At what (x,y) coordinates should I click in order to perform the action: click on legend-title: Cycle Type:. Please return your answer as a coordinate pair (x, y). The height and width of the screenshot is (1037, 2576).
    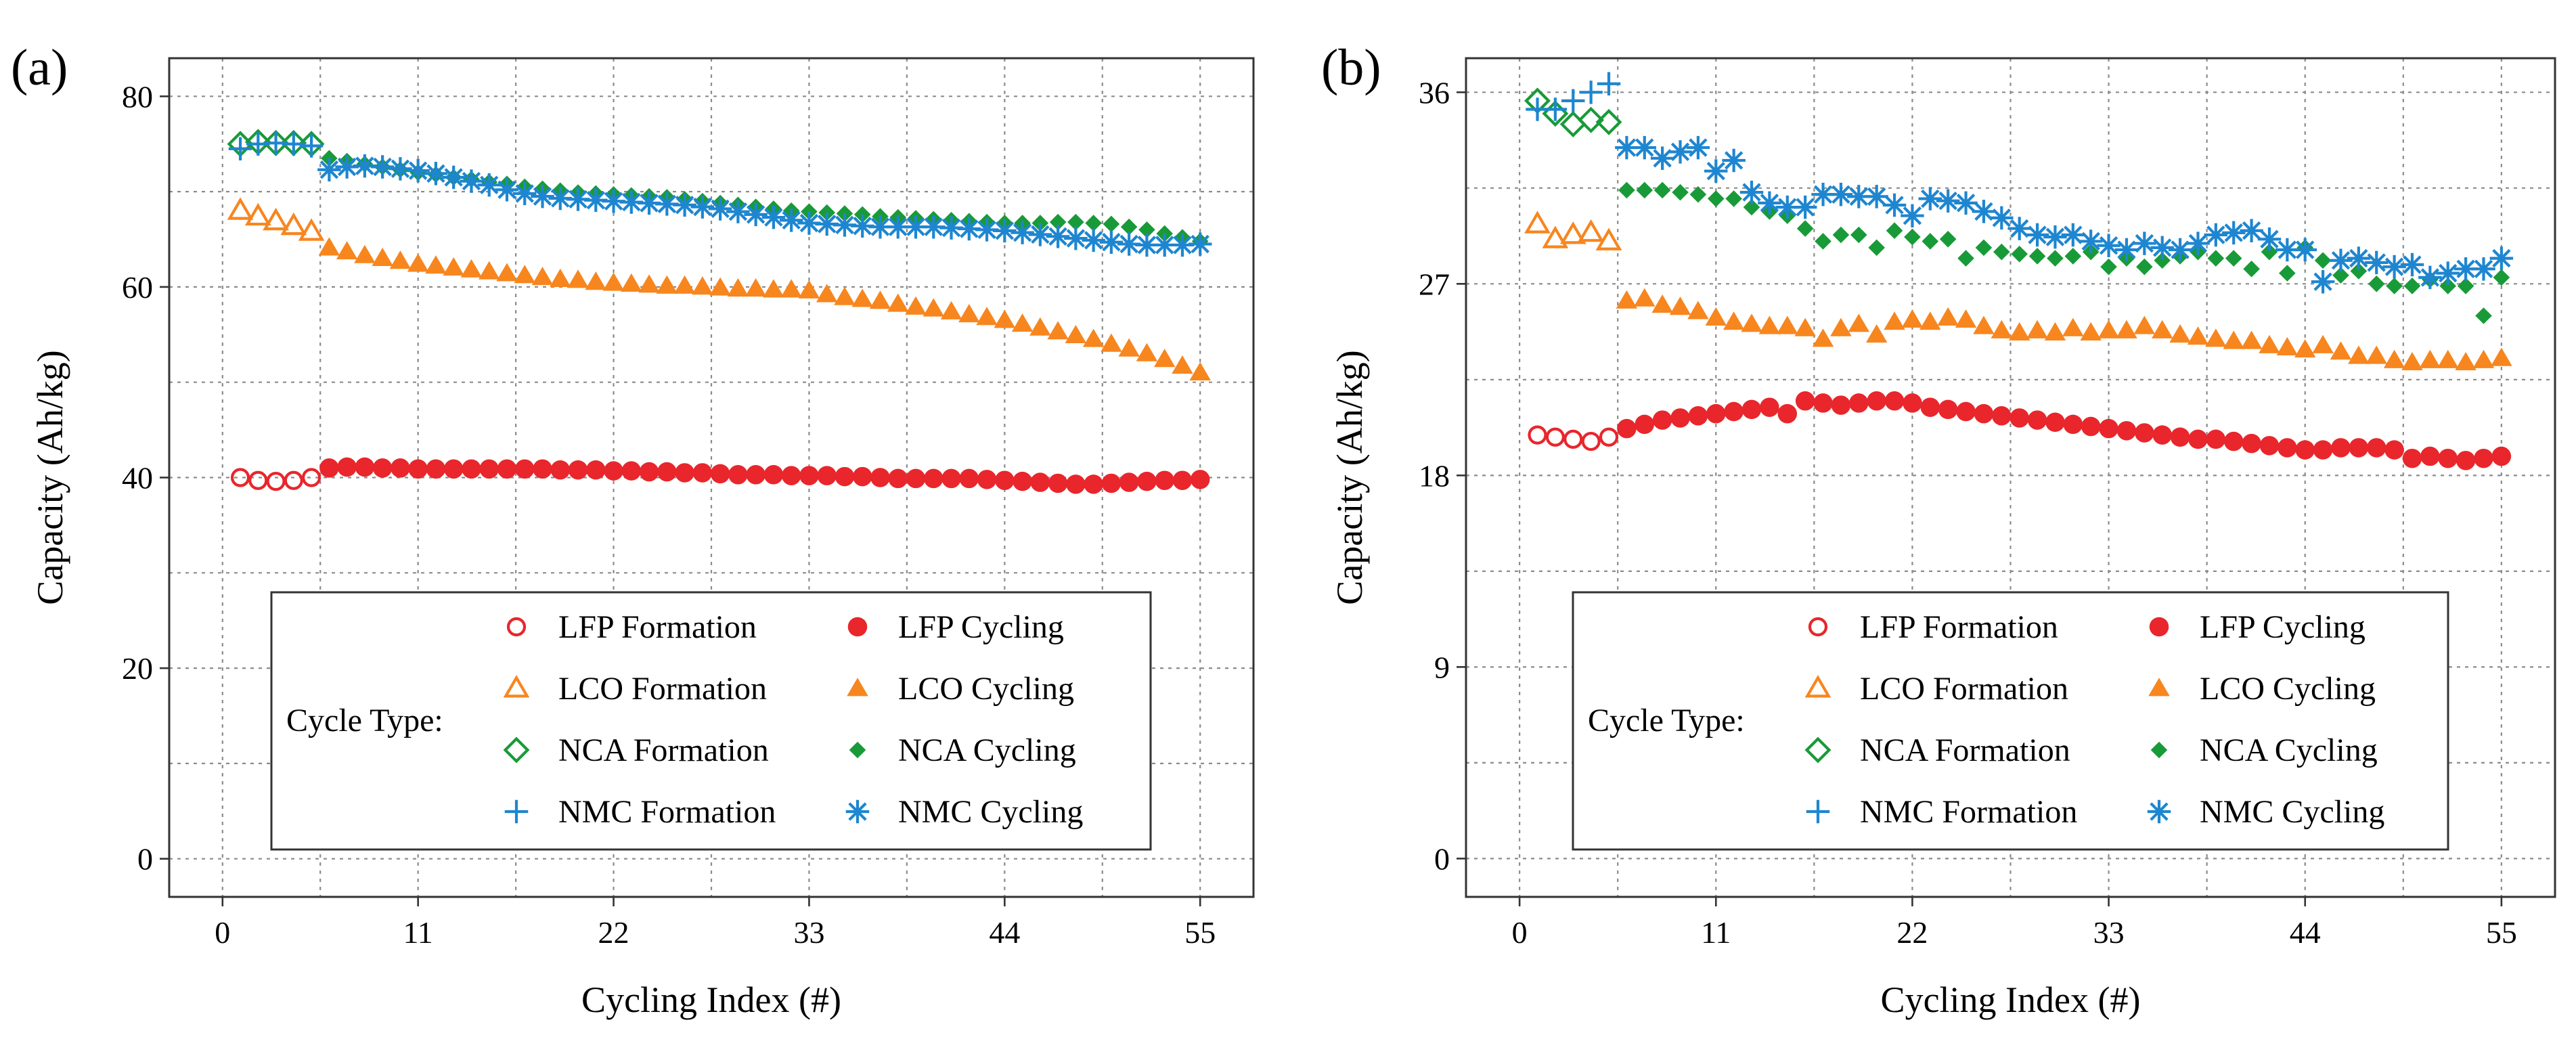
    Looking at the image, I should click on (364, 720).